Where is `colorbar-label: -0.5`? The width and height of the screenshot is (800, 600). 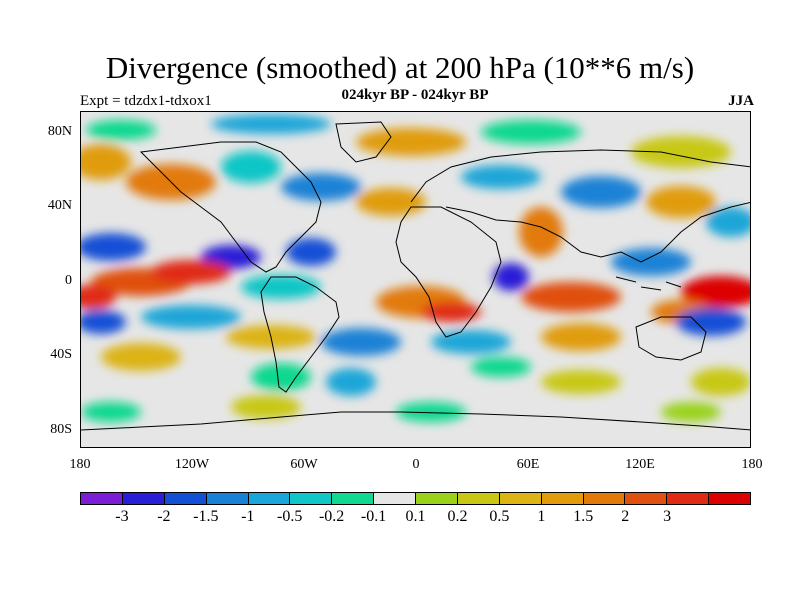
colorbar-label: -0.5 is located at coordinates (290, 516).